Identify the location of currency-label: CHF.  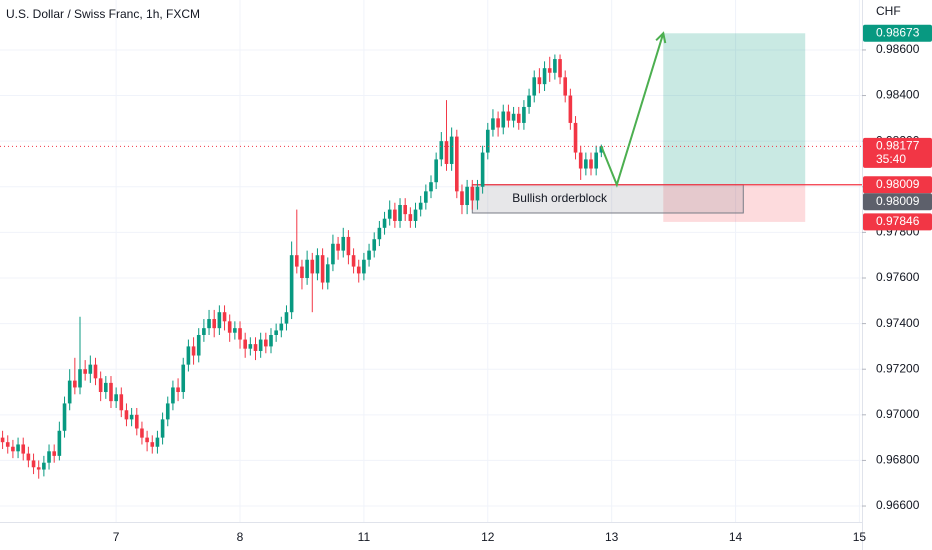
(888, 11).